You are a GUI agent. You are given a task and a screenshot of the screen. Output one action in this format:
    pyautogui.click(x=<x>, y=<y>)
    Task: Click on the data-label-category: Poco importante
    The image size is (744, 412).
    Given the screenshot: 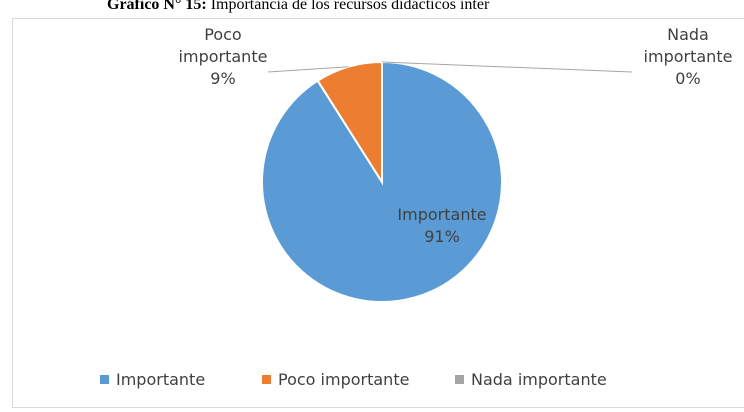 What is the action you would take?
    pyautogui.click(x=223, y=45)
    